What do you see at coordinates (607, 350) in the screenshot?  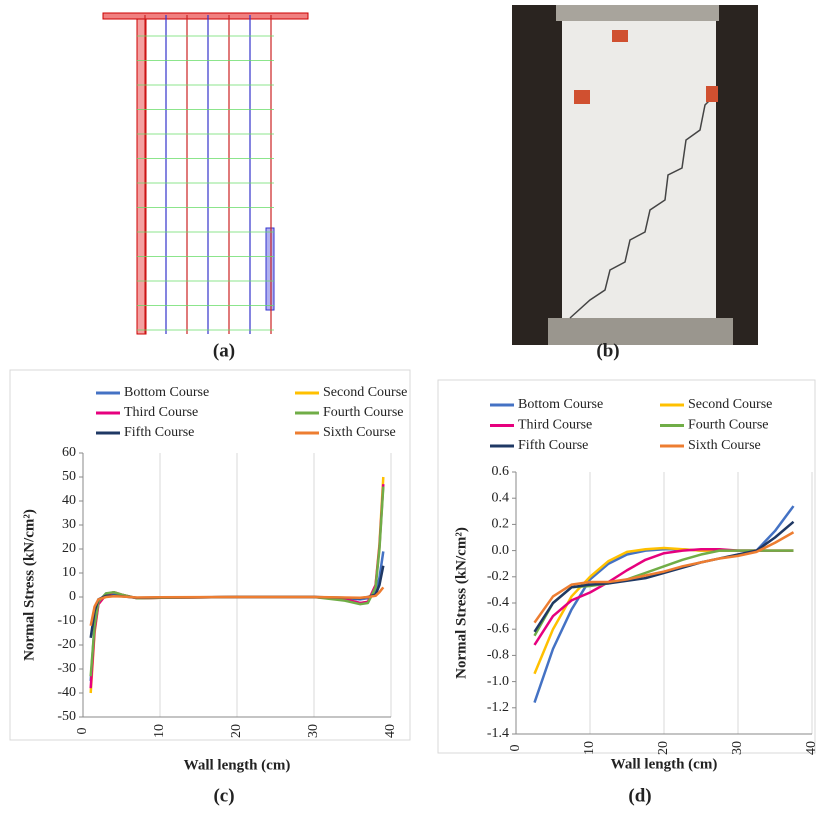 I see `panel-label: (b)` at bounding box center [607, 350].